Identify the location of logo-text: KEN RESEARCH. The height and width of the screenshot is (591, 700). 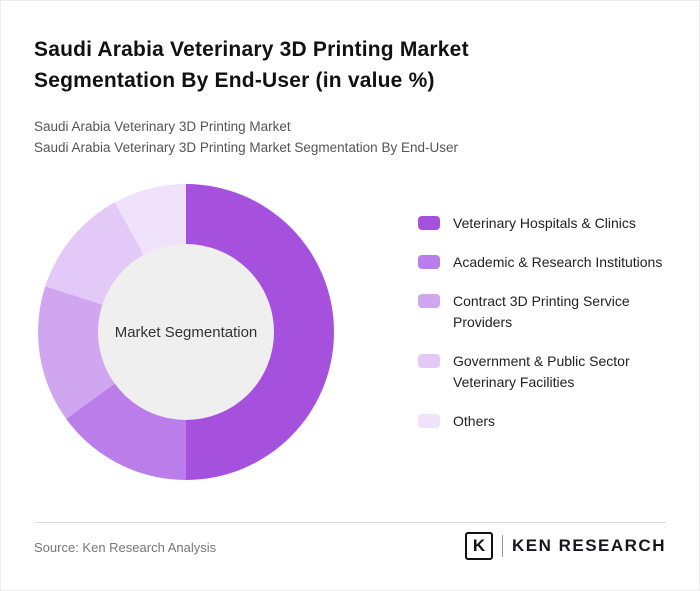
(588, 545).